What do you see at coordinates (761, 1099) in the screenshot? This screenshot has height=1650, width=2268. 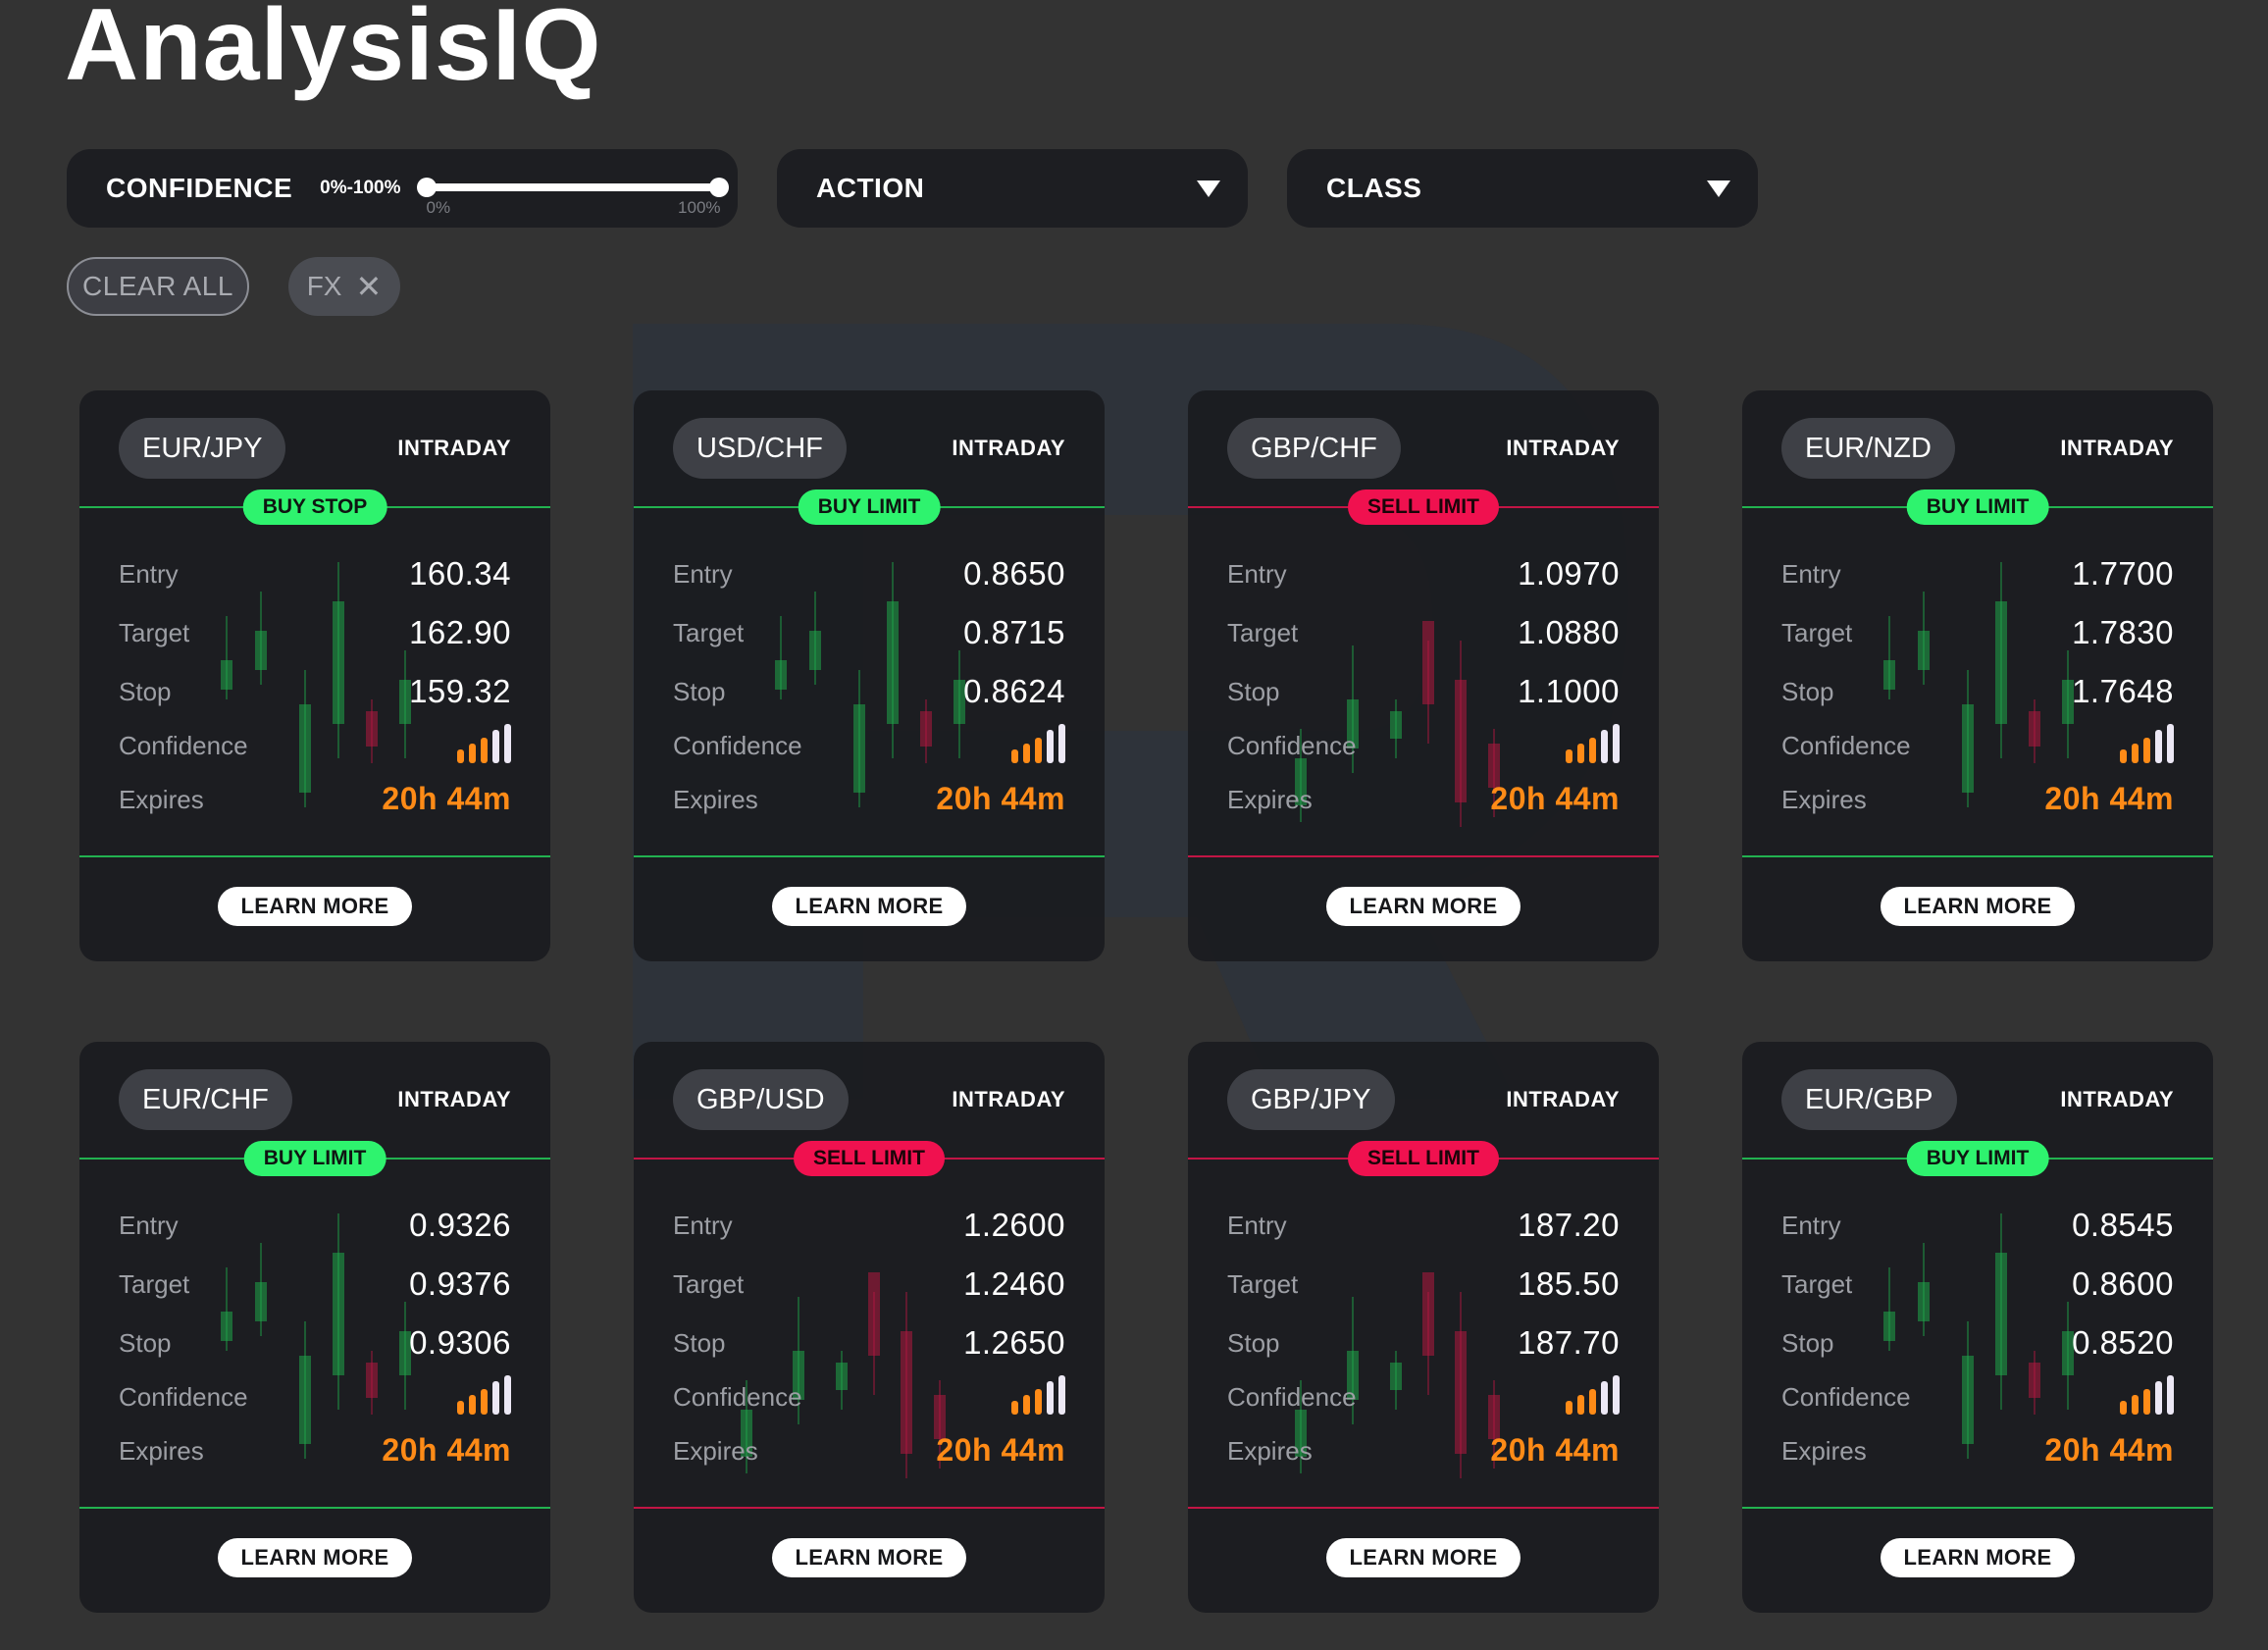 I see `currency-pair-pill: GBP/USD` at bounding box center [761, 1099].